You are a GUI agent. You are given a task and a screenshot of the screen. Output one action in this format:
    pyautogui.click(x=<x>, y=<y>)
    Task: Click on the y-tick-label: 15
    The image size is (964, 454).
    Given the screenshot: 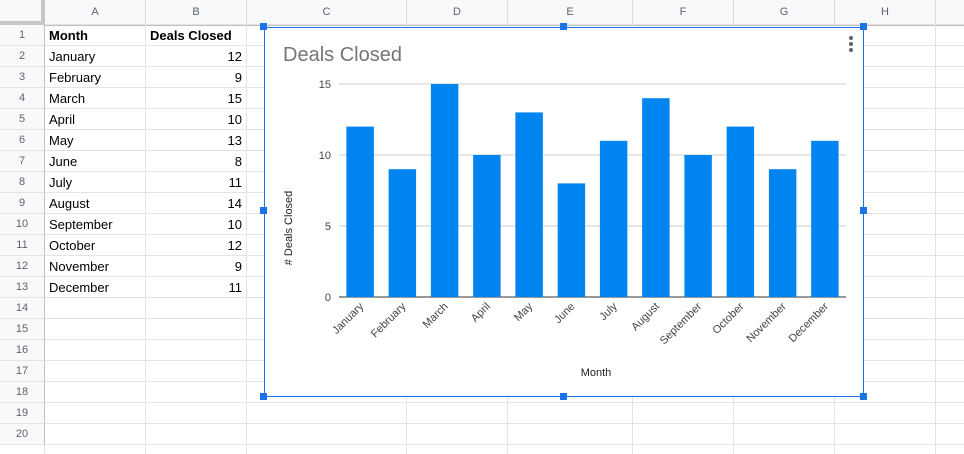 What is the action you would take?
    pyautogui.click(x=325, y=85)
    